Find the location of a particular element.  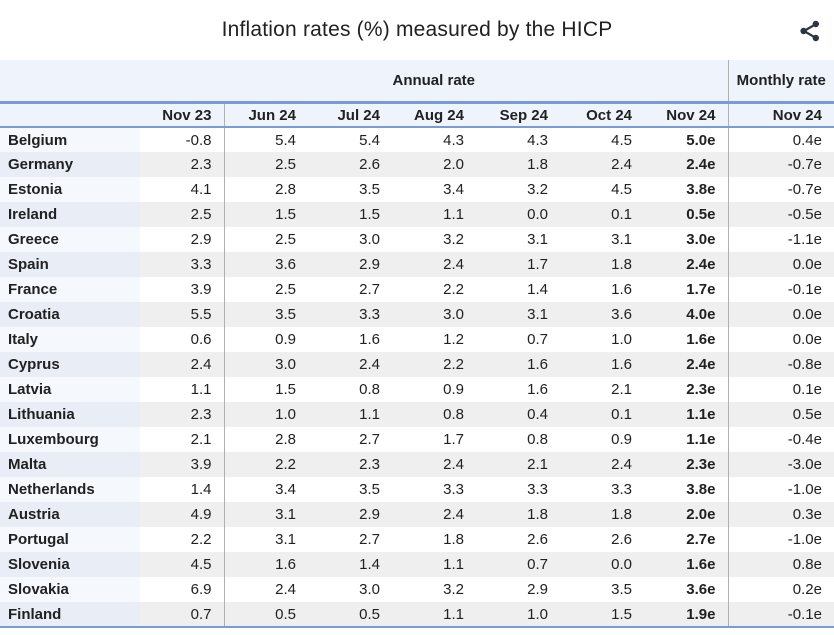

annual-rate-cell: 3.0 is located at coordinates (350, 239).